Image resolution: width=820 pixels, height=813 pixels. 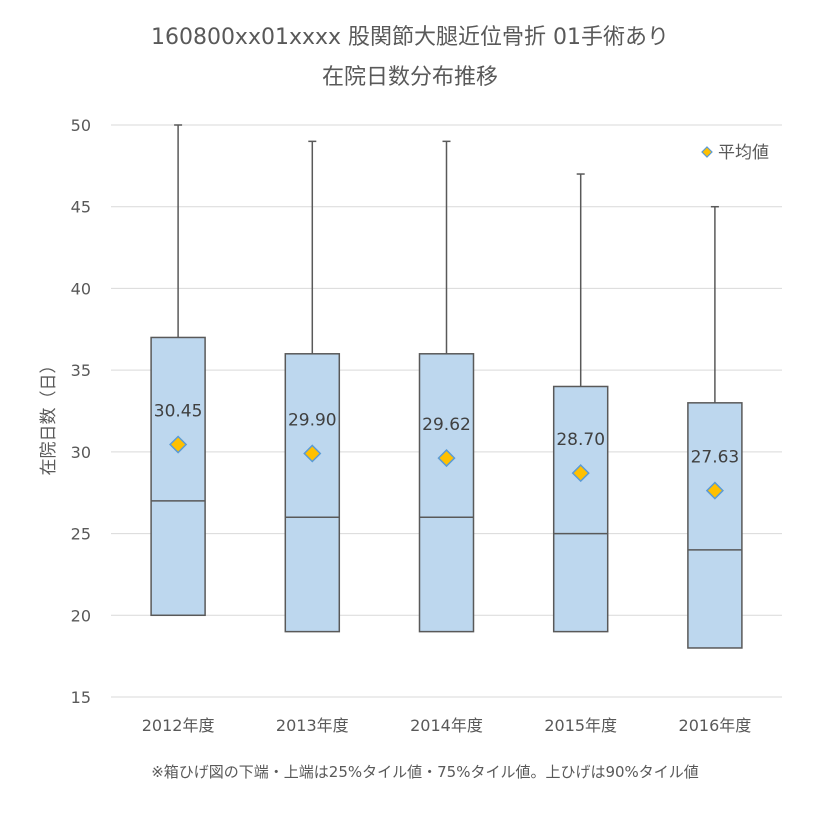 What do you see at coordinates (81, 534) in the screenshot?
I see `y-tick-label: 25` at bounding box center [81, 534].